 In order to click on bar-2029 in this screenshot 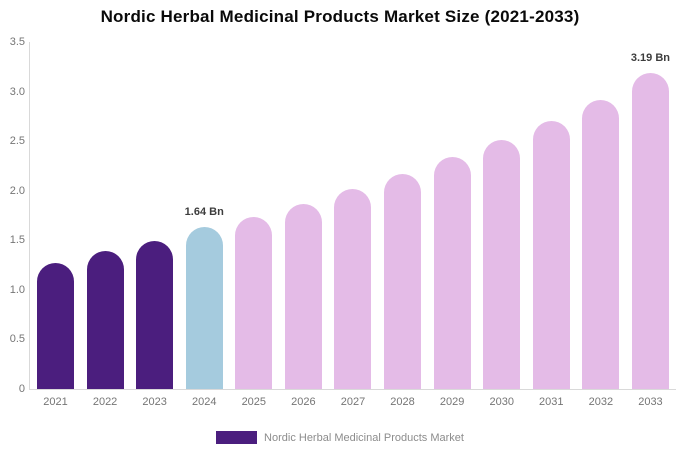, I will do `click(452, 273)`.